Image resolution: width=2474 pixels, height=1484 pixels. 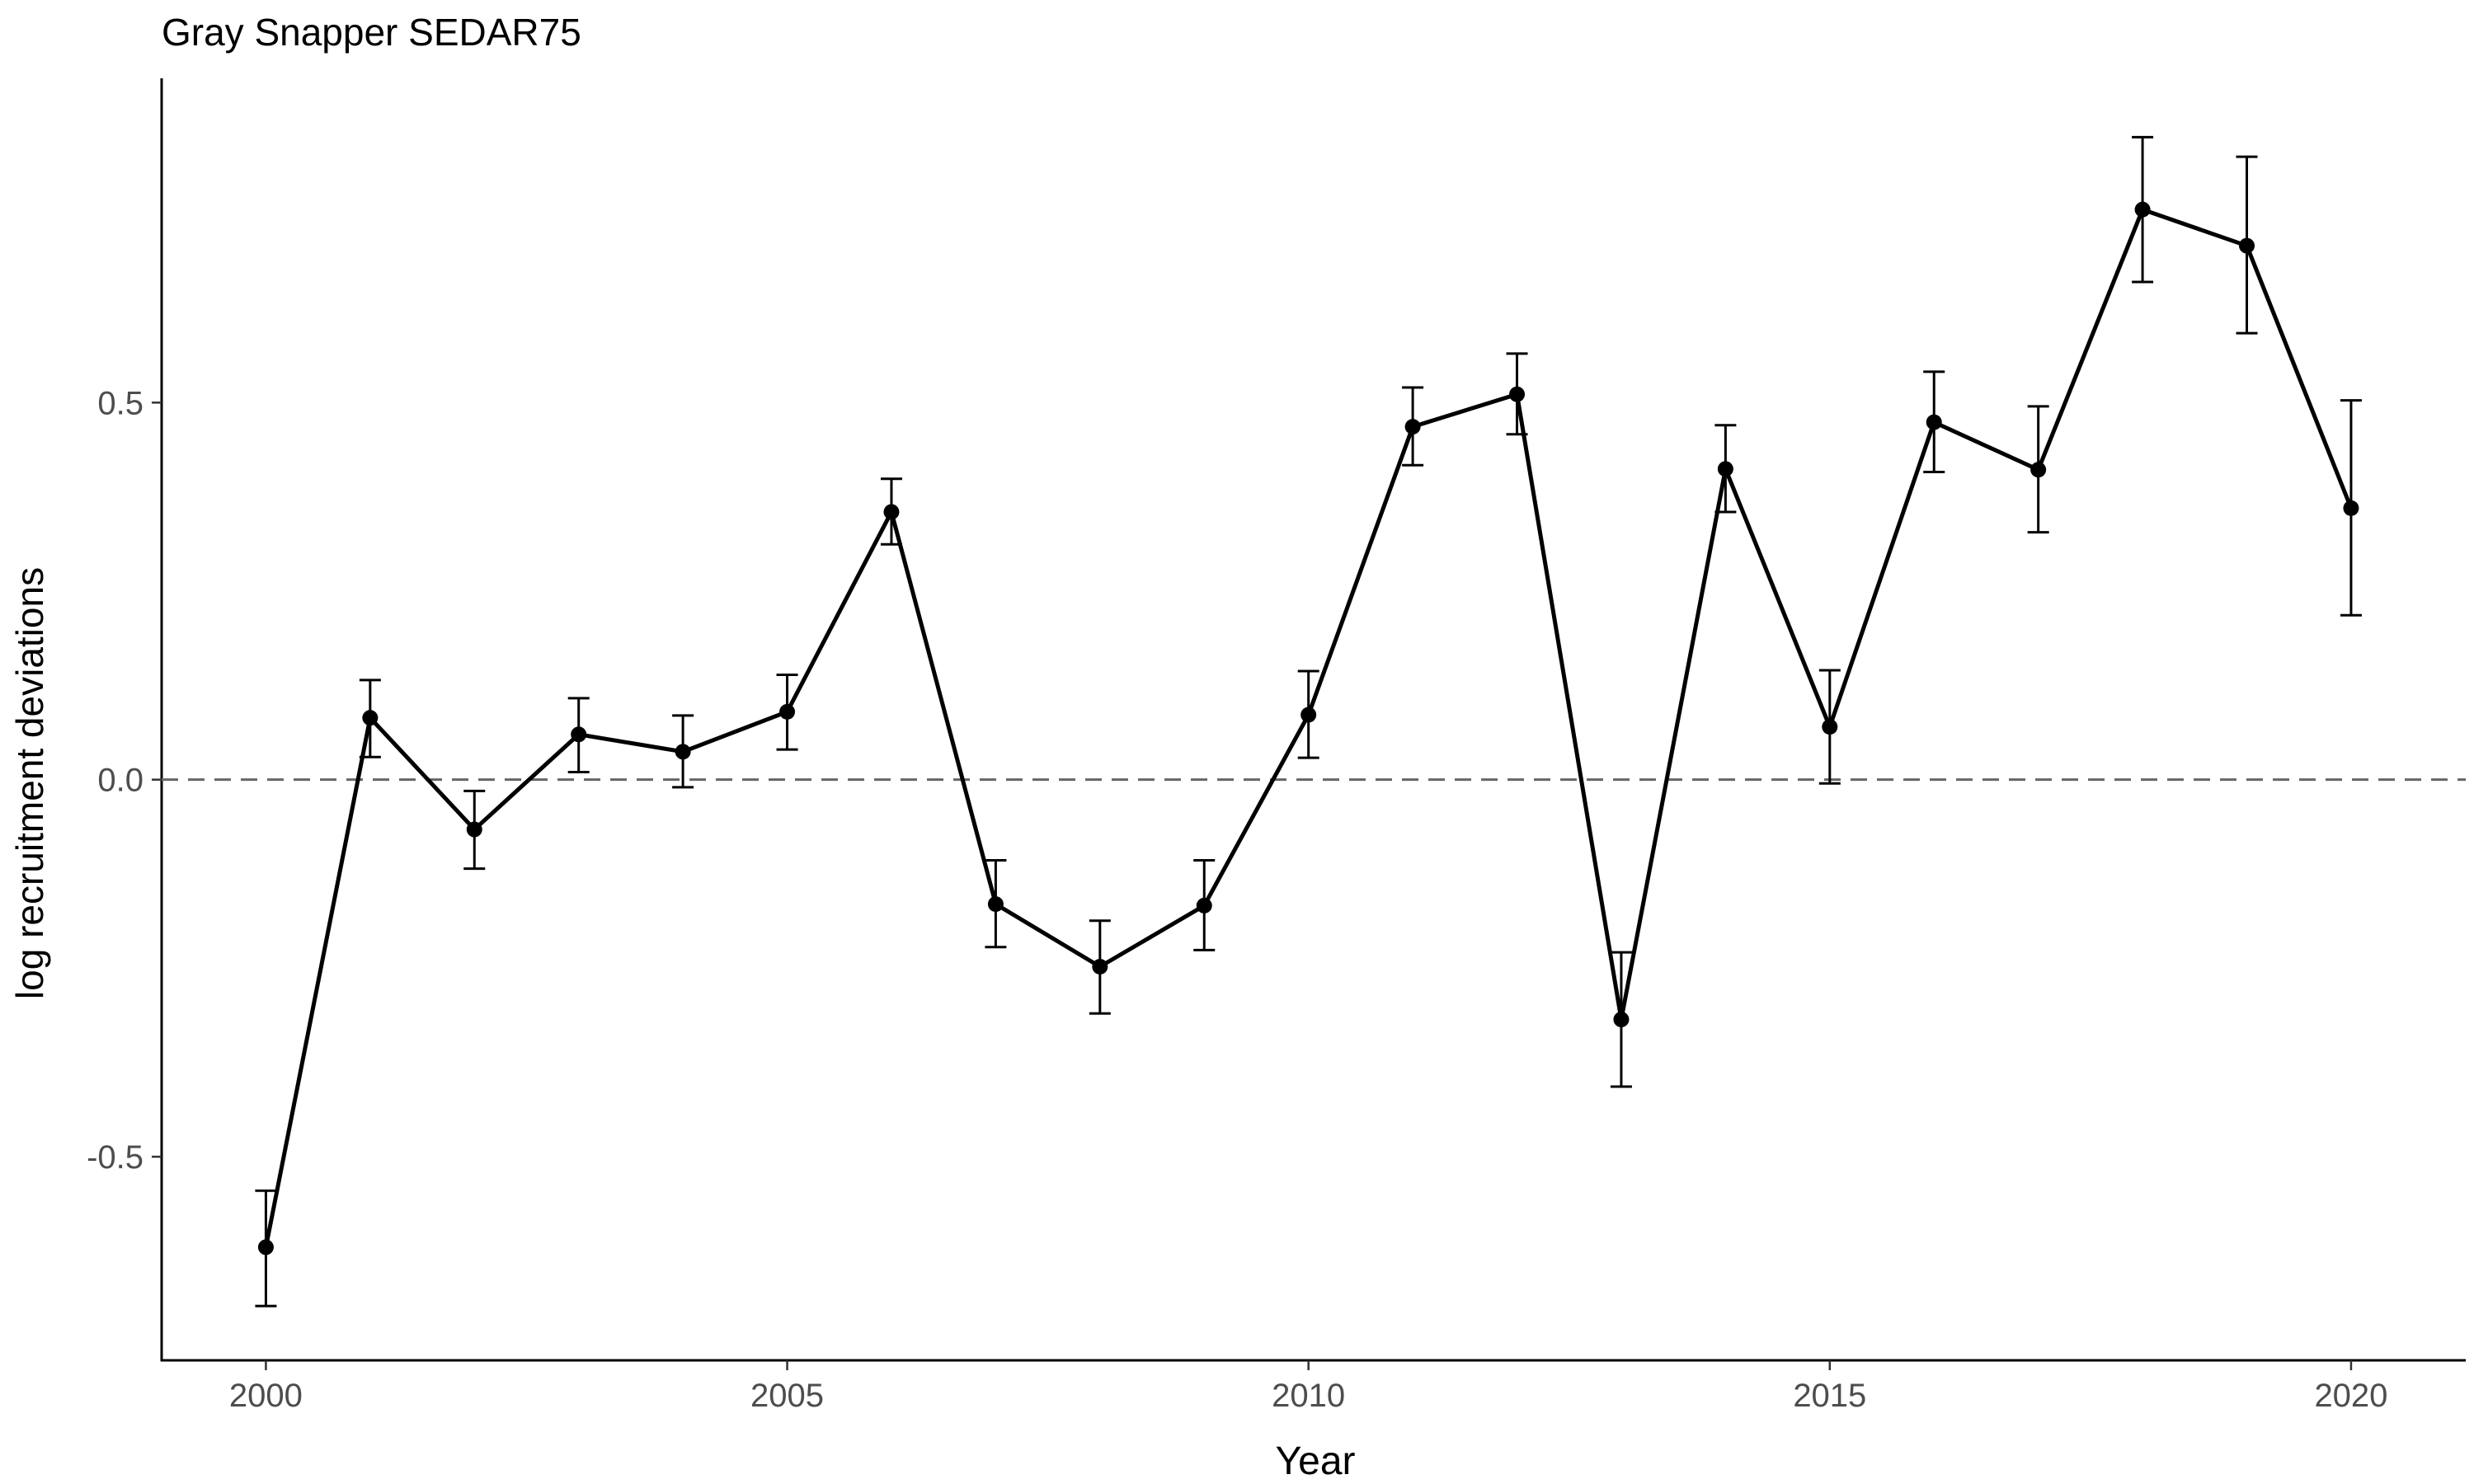 What do you see at coordinates (1829, 1396) in the screenshot?
I see `x-tick-label: 2015` at bounding box center [1829, 1396].